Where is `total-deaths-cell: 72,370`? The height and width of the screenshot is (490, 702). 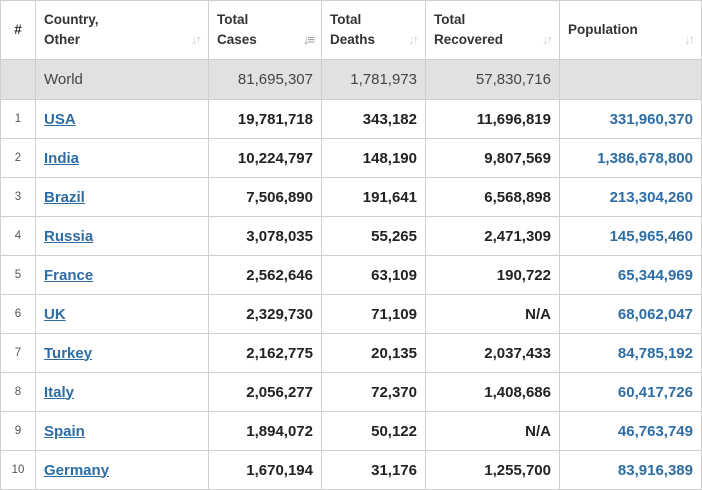
total-deaths-cell: 72,370 is located at coordinates (373, 392).